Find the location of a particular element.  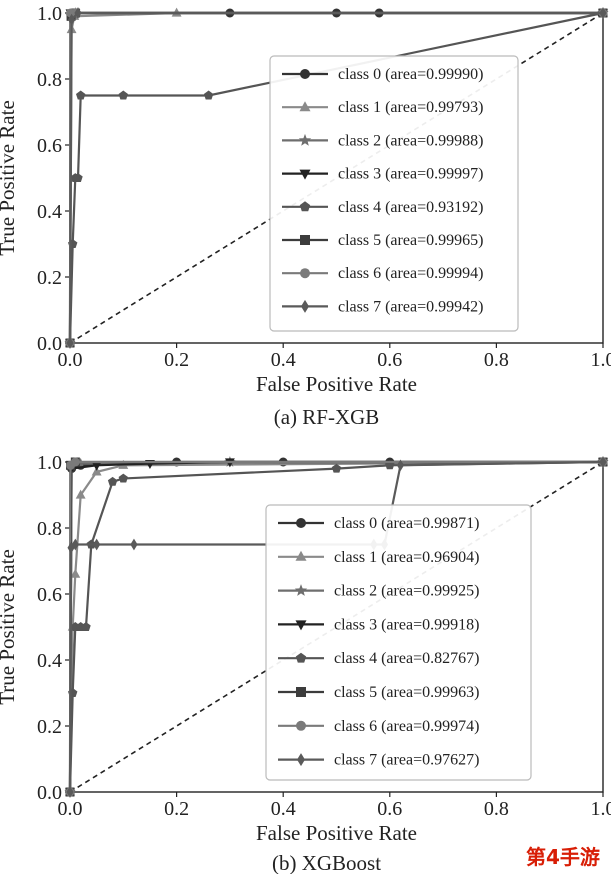

chart-caption: (b) XGBoost is located at coordinates (326, 862).